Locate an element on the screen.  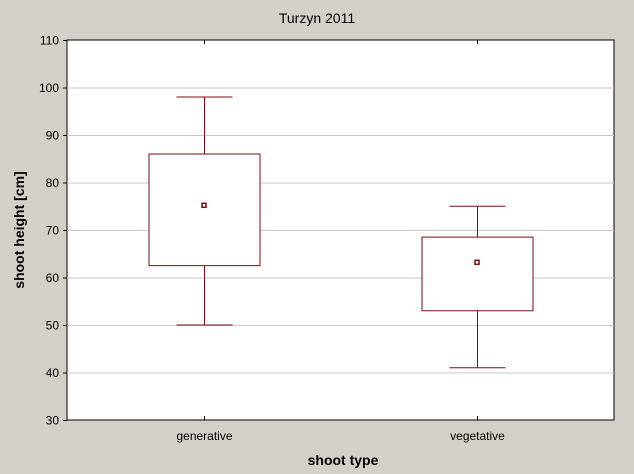
y-tick-label: 30 is located at coordinates (53, 421).